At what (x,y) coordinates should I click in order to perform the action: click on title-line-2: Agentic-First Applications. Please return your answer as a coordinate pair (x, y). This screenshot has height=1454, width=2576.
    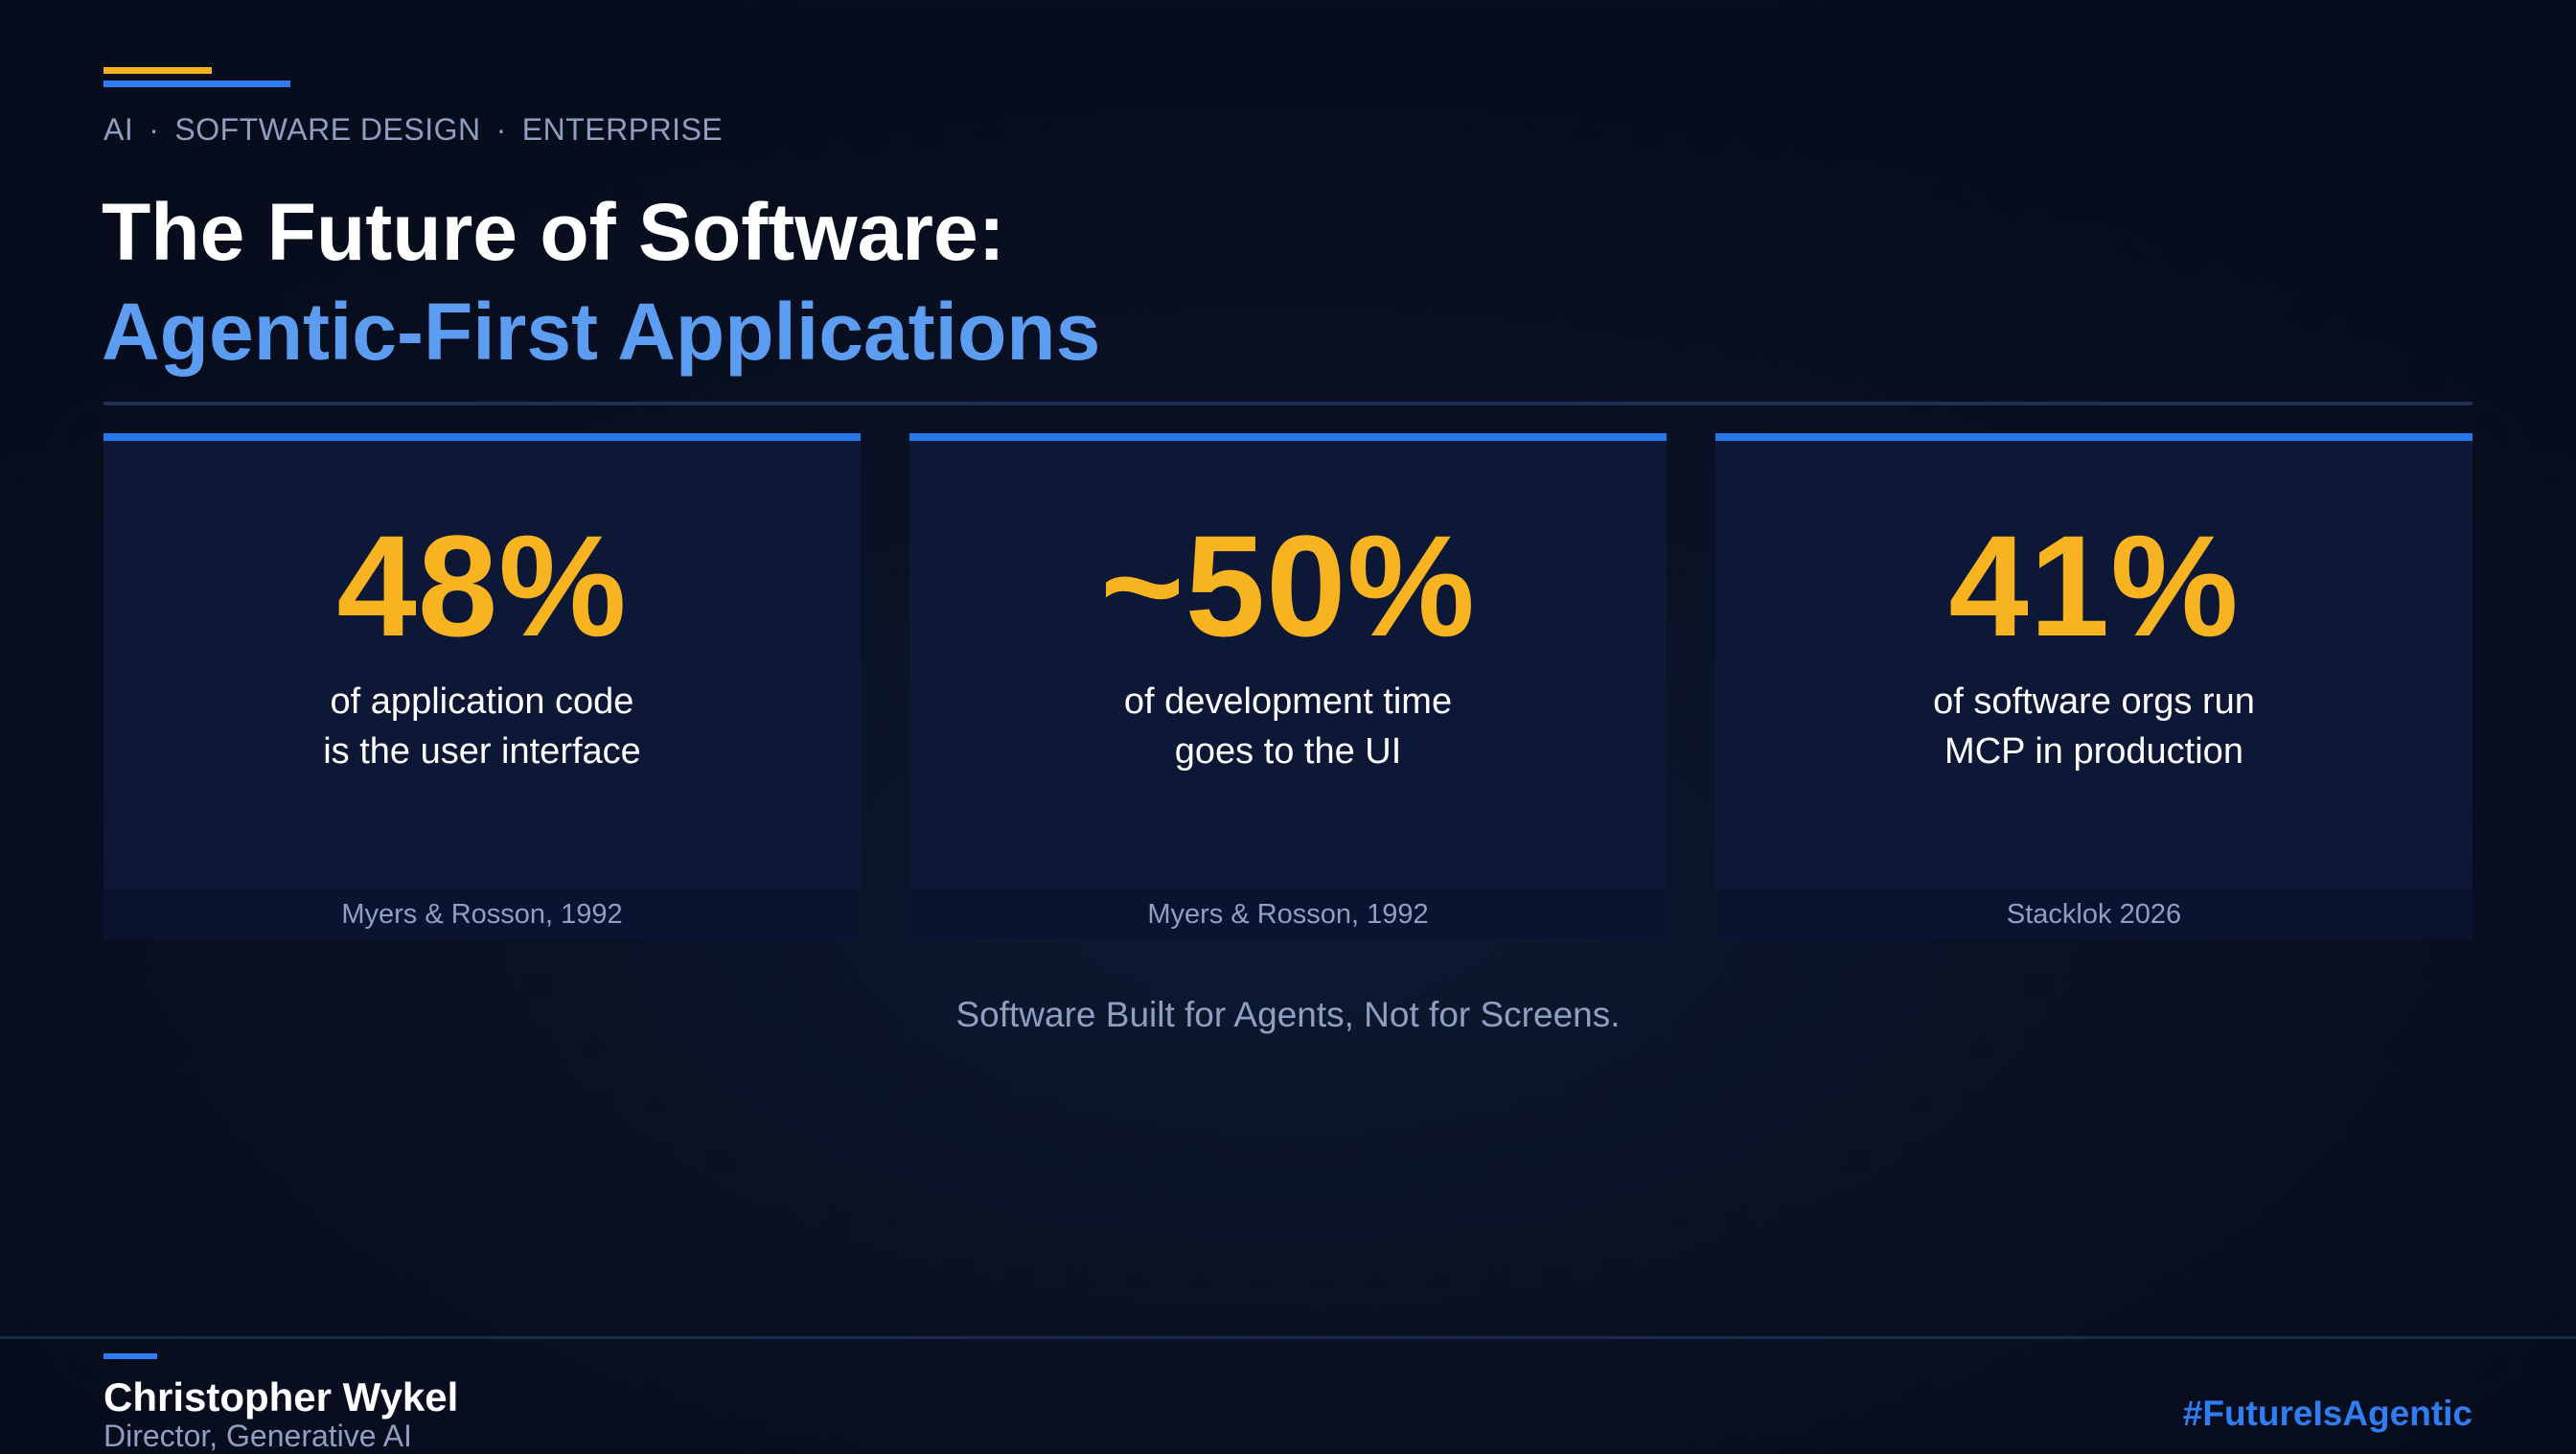
    Looking at the image, I should click on (601, 332).